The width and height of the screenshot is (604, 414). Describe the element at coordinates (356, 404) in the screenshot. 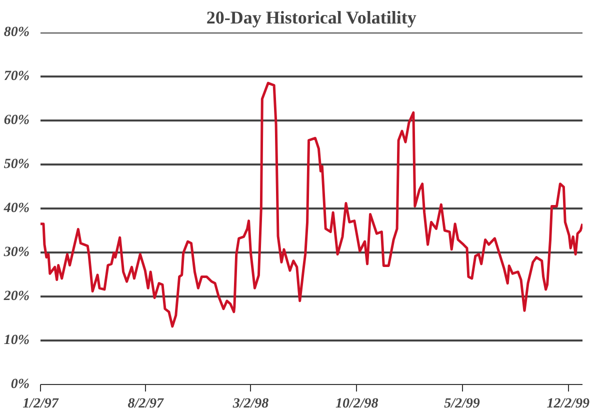

I see `x-tick-label: 10/2/98` at that location.